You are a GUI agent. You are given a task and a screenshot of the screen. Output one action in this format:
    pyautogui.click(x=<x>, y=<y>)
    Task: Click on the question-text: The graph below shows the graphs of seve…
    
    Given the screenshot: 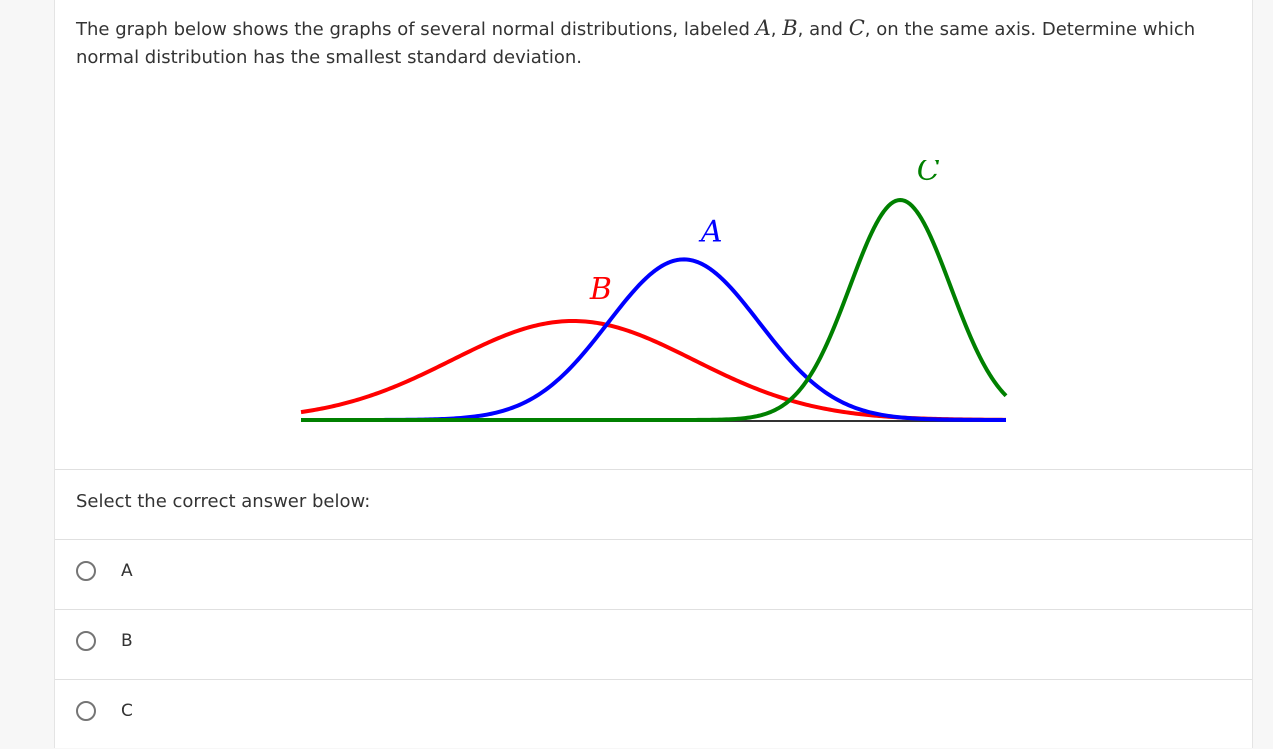 What is the action you would take?
    pyautogui.click(x=656, y=43)
    